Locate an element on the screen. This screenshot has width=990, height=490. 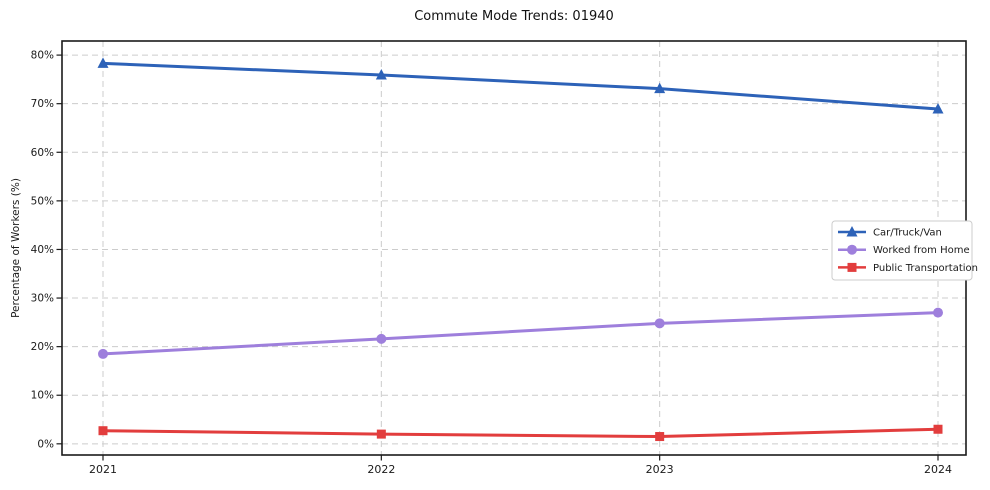
legend-box is located at coordinates (902, 250).